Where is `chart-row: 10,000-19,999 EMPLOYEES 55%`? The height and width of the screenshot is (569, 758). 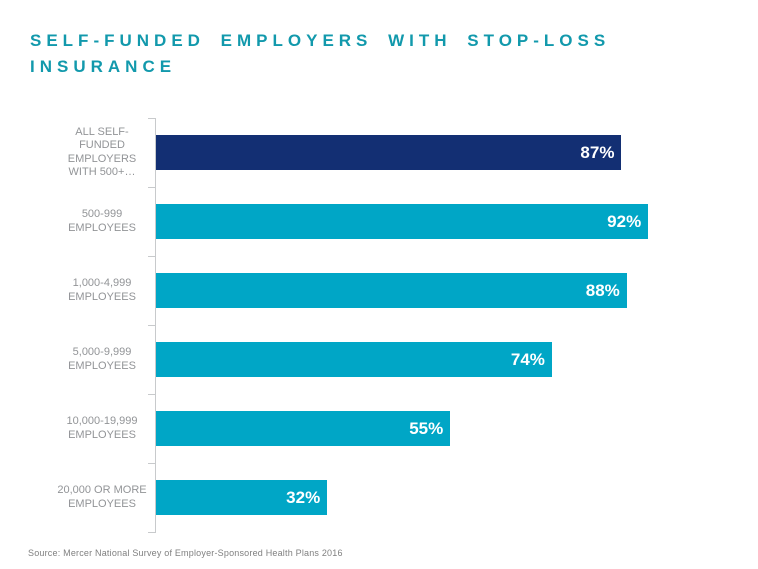 chart-row: 10,000-19,999 EMPLOYEES 55% is located at coordinates (379, 428).